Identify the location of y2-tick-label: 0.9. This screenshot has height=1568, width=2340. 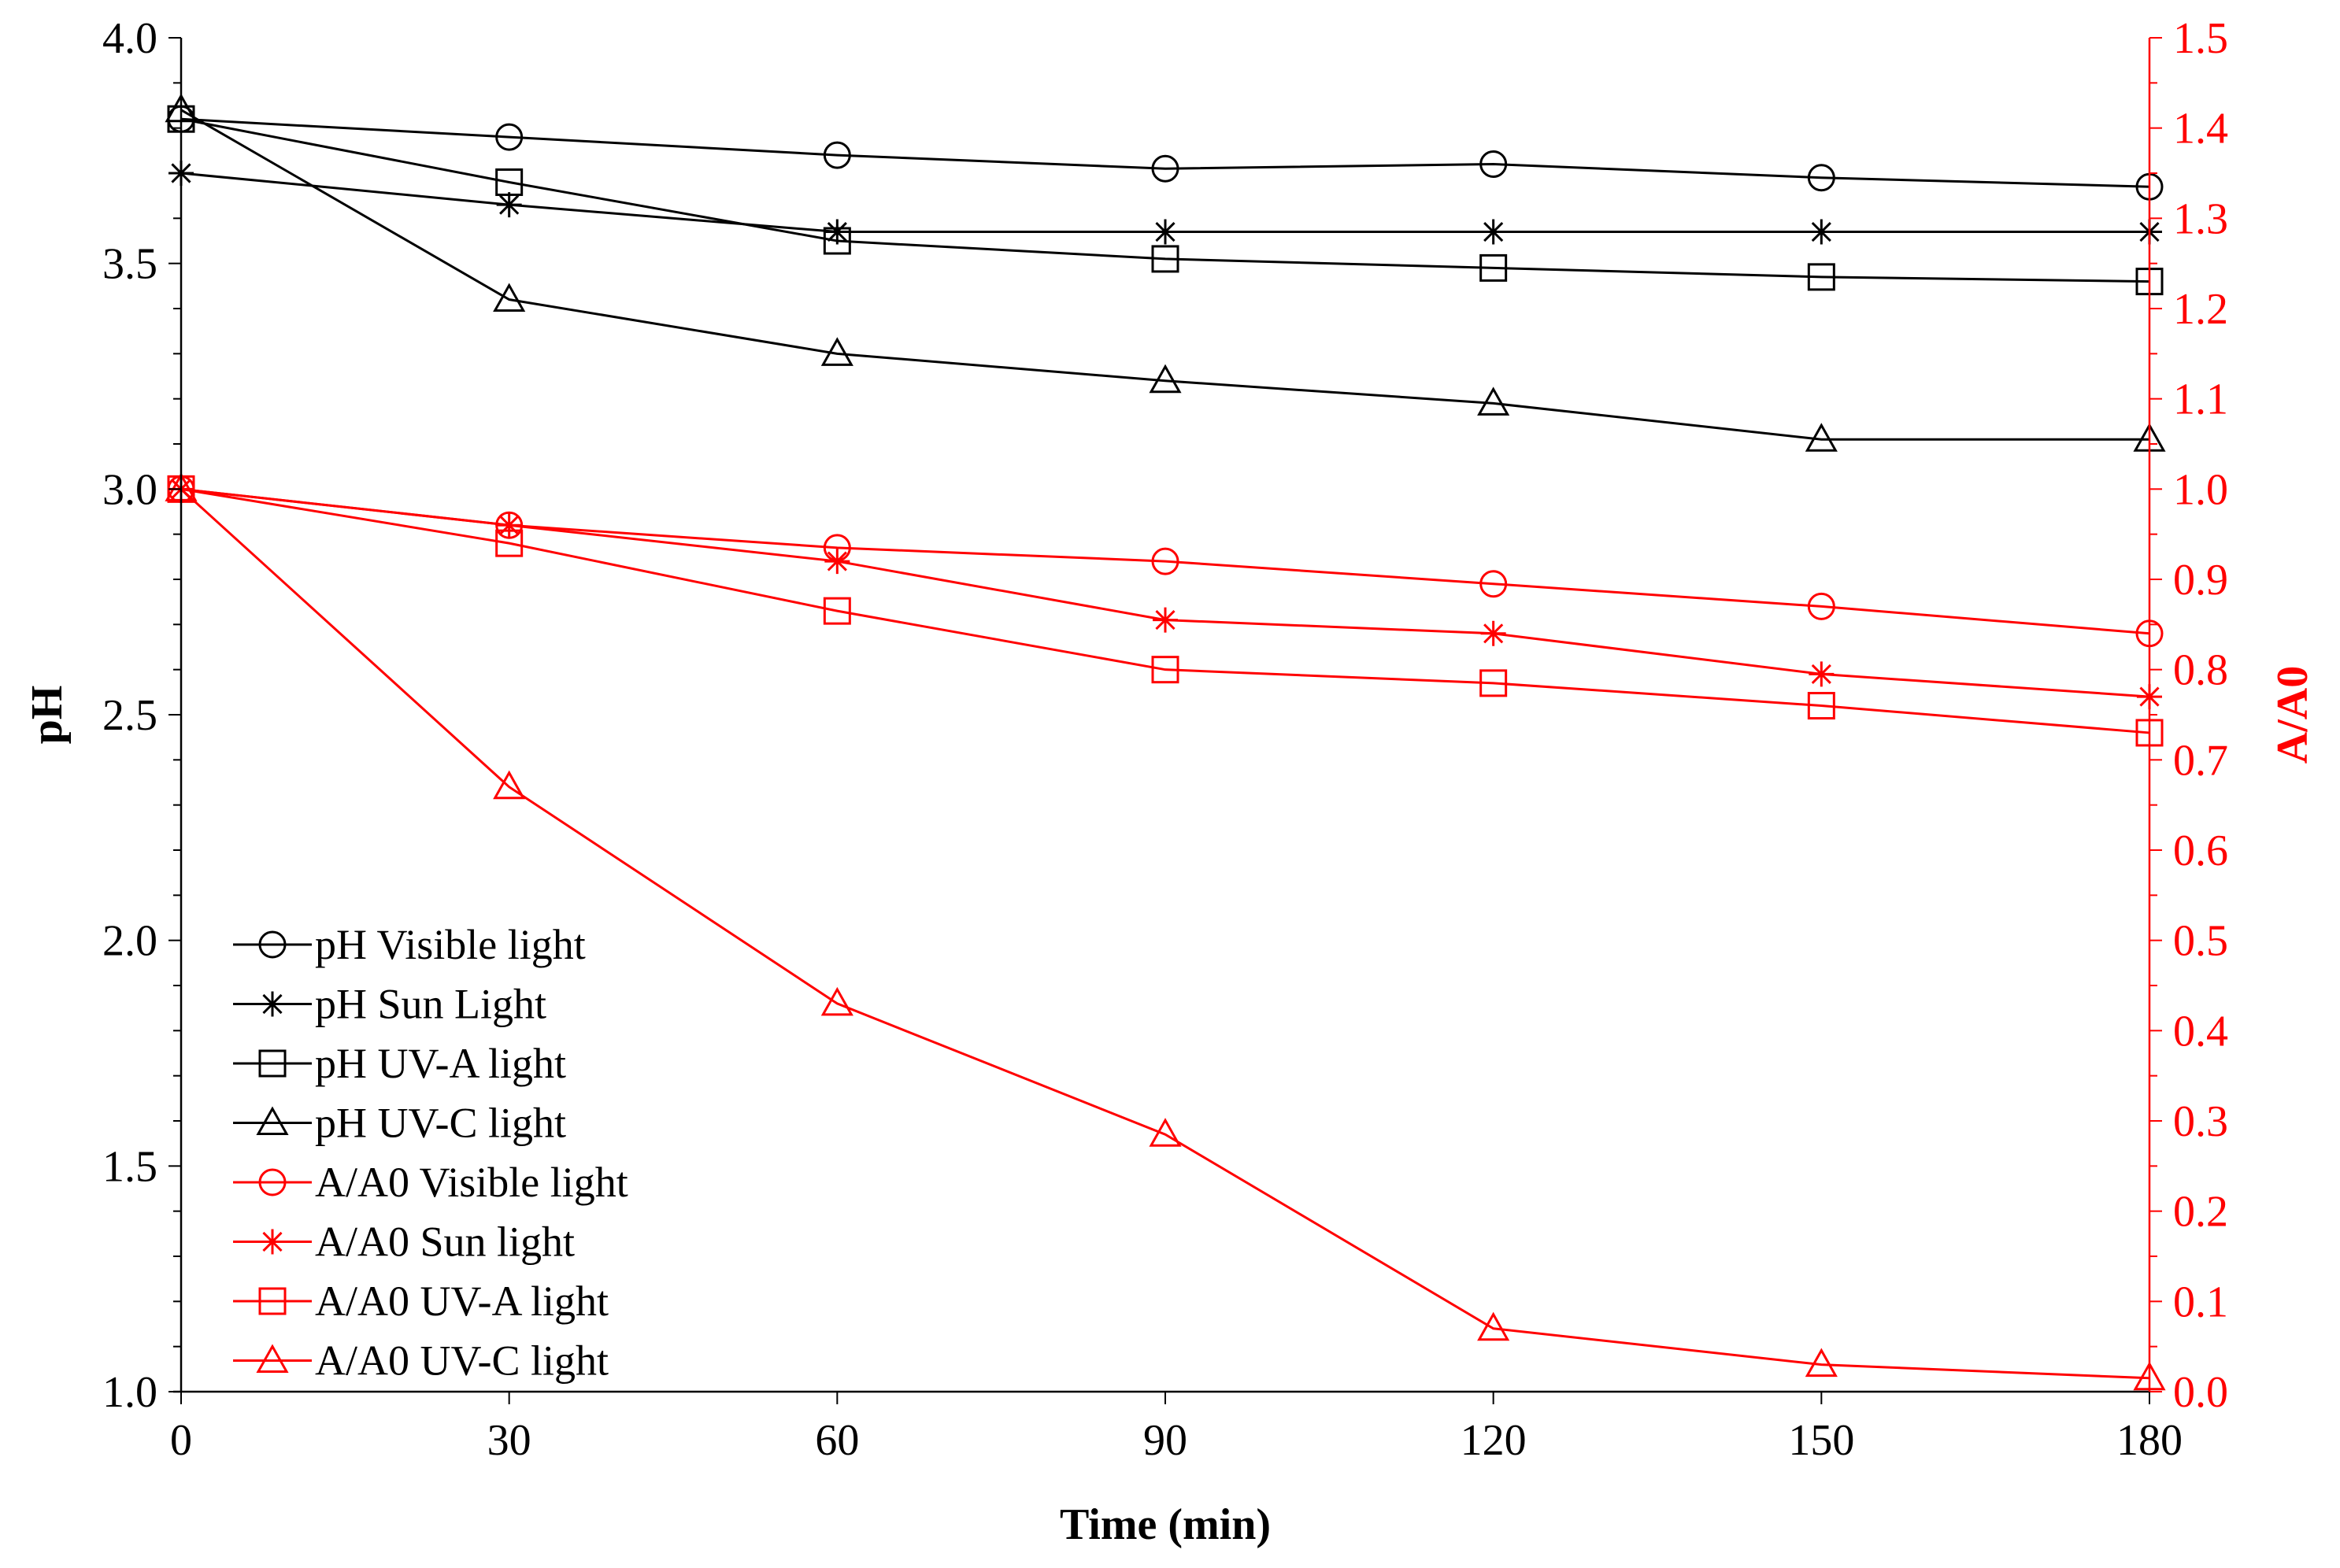
(2200, 580).